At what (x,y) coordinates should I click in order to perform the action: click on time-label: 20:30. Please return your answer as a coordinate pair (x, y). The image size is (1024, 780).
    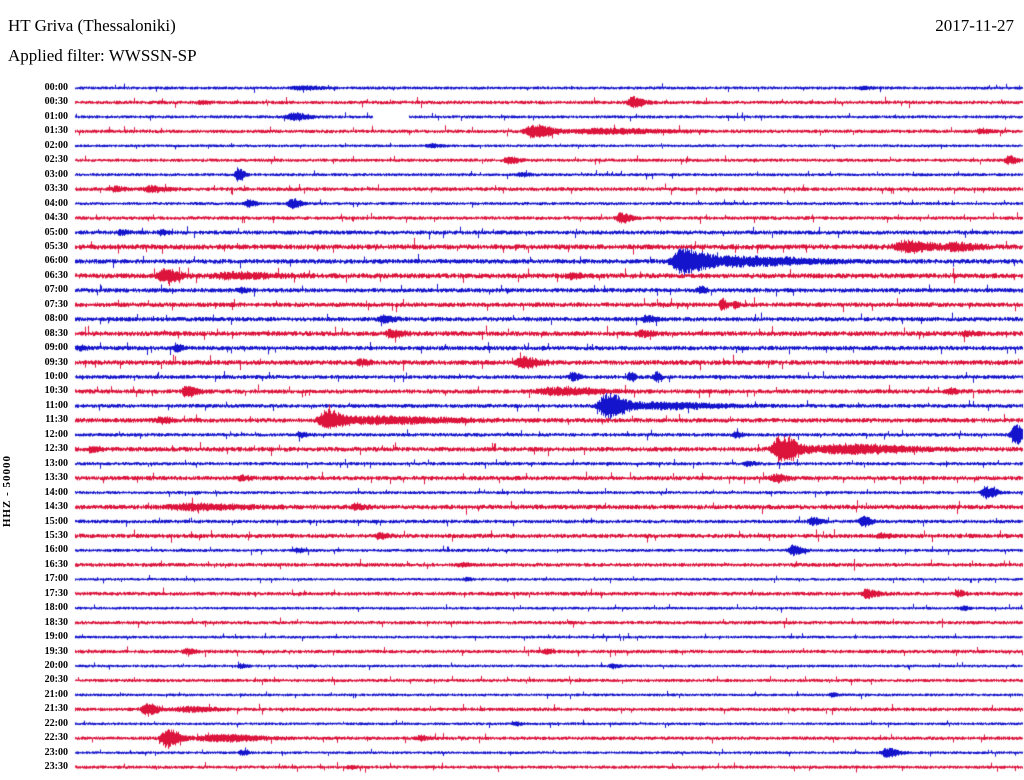
    Looking at the image, I should click on (56, 680).